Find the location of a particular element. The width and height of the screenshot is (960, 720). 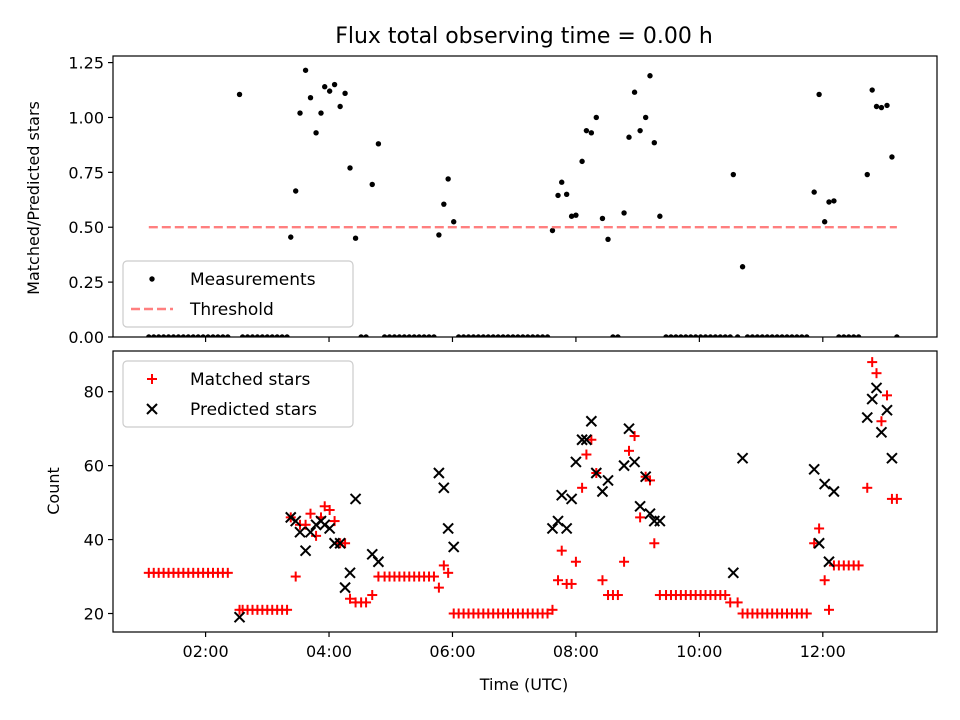

x-axis-label: Time (UTC) is located at coordinates (523, 684).